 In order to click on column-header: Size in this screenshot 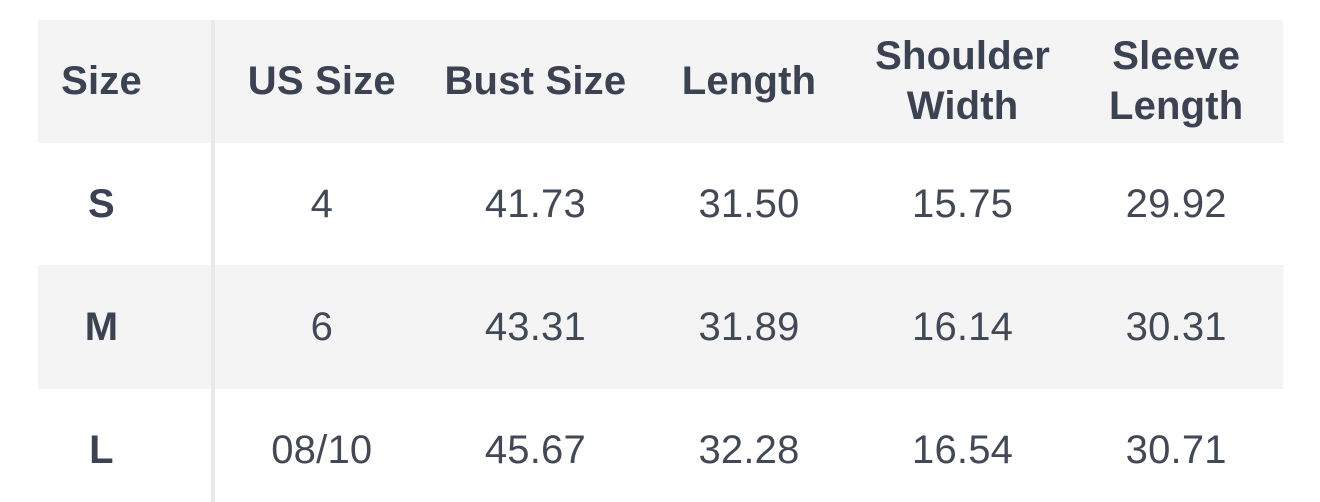, I will do `click(101, 80)`.